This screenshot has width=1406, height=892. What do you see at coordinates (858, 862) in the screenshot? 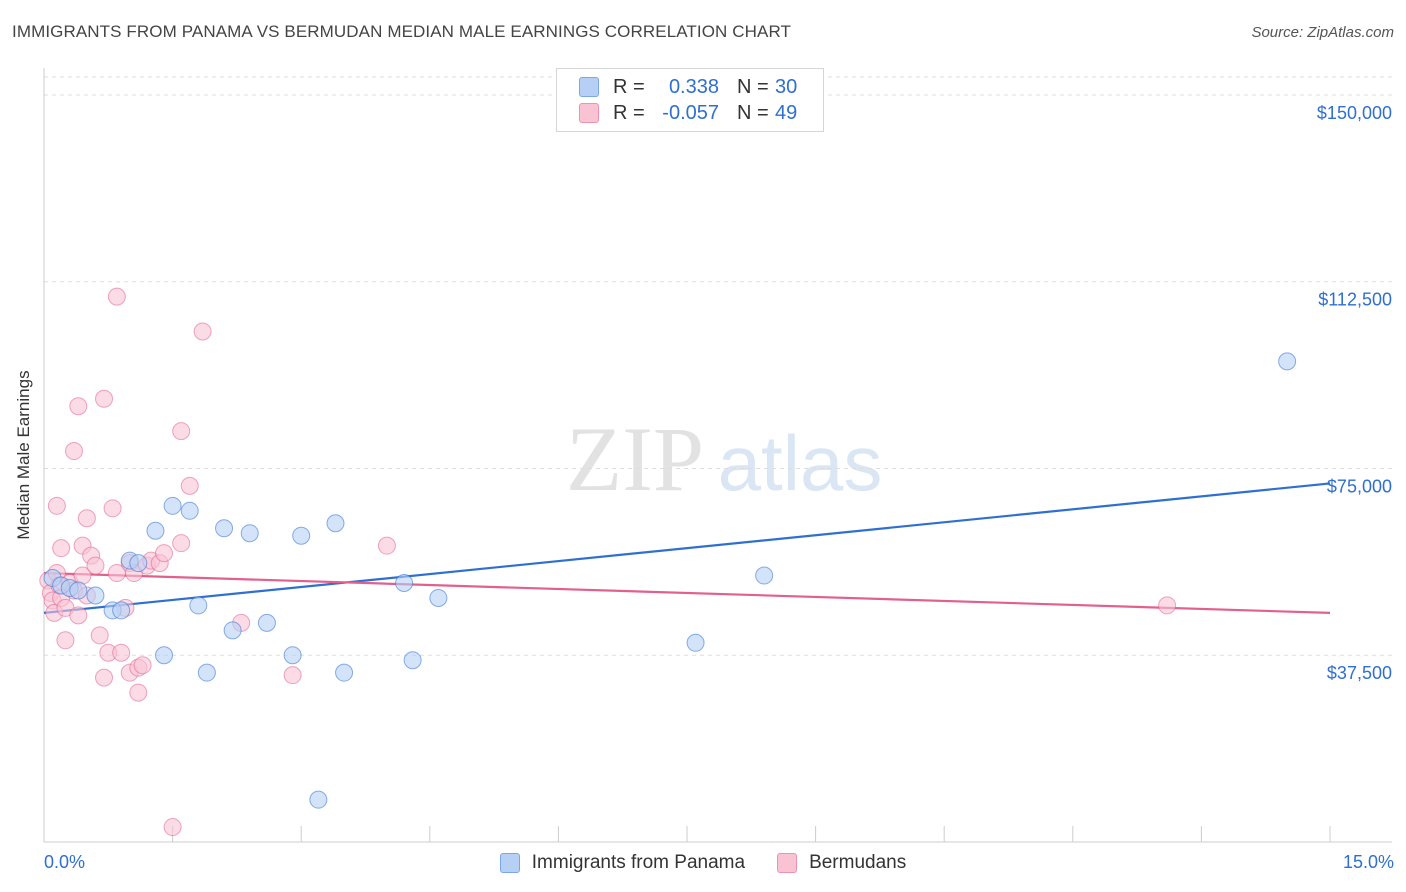
I see `bermudan-legend-label: Bermudans` at bounding box center [858, 862].